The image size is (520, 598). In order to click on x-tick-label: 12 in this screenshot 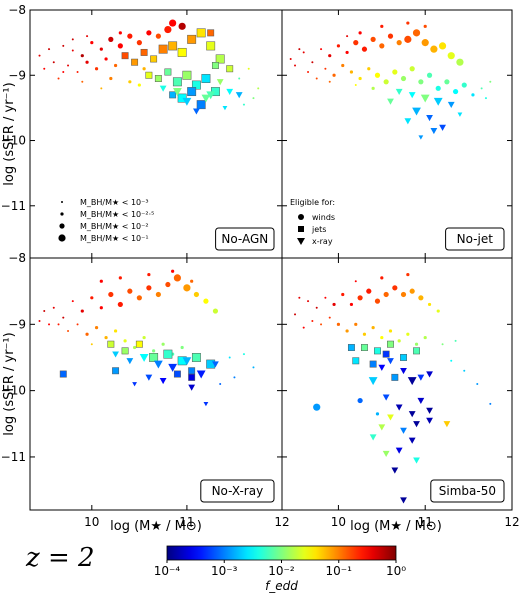, I will do `click(511, 522)`.